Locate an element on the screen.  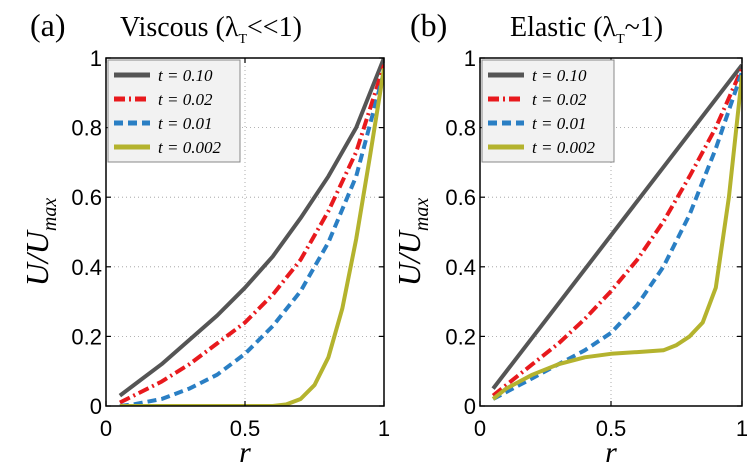
panel-label: (b) is located at coordinates (428, 25).